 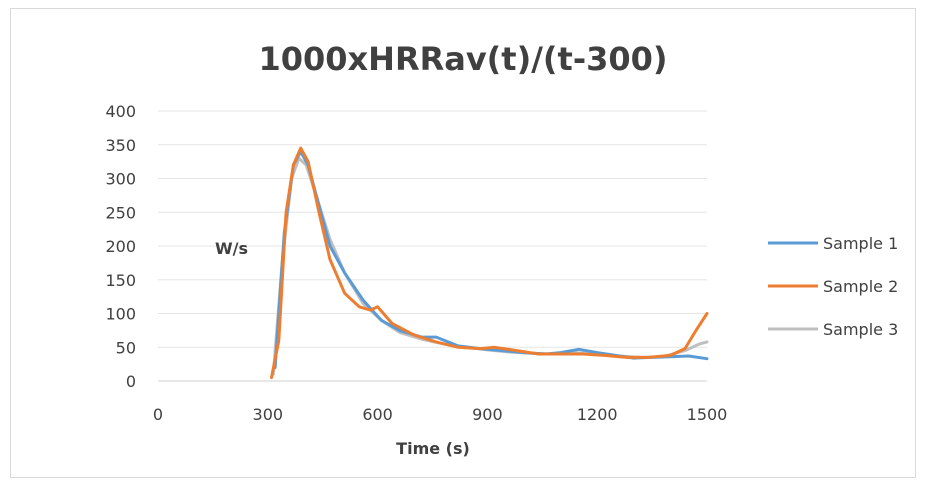 What do you see at coordinates (268, 414) in the screenshot?
I see `x-tick-label: 300` at bounding box center [268, 414].